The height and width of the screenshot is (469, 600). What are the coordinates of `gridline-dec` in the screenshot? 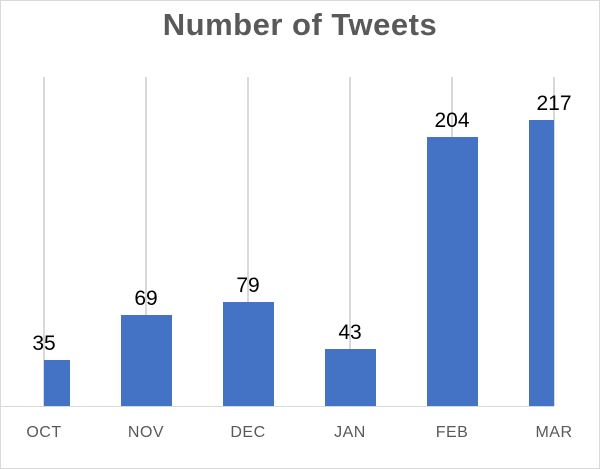 It's located at (248, 241).